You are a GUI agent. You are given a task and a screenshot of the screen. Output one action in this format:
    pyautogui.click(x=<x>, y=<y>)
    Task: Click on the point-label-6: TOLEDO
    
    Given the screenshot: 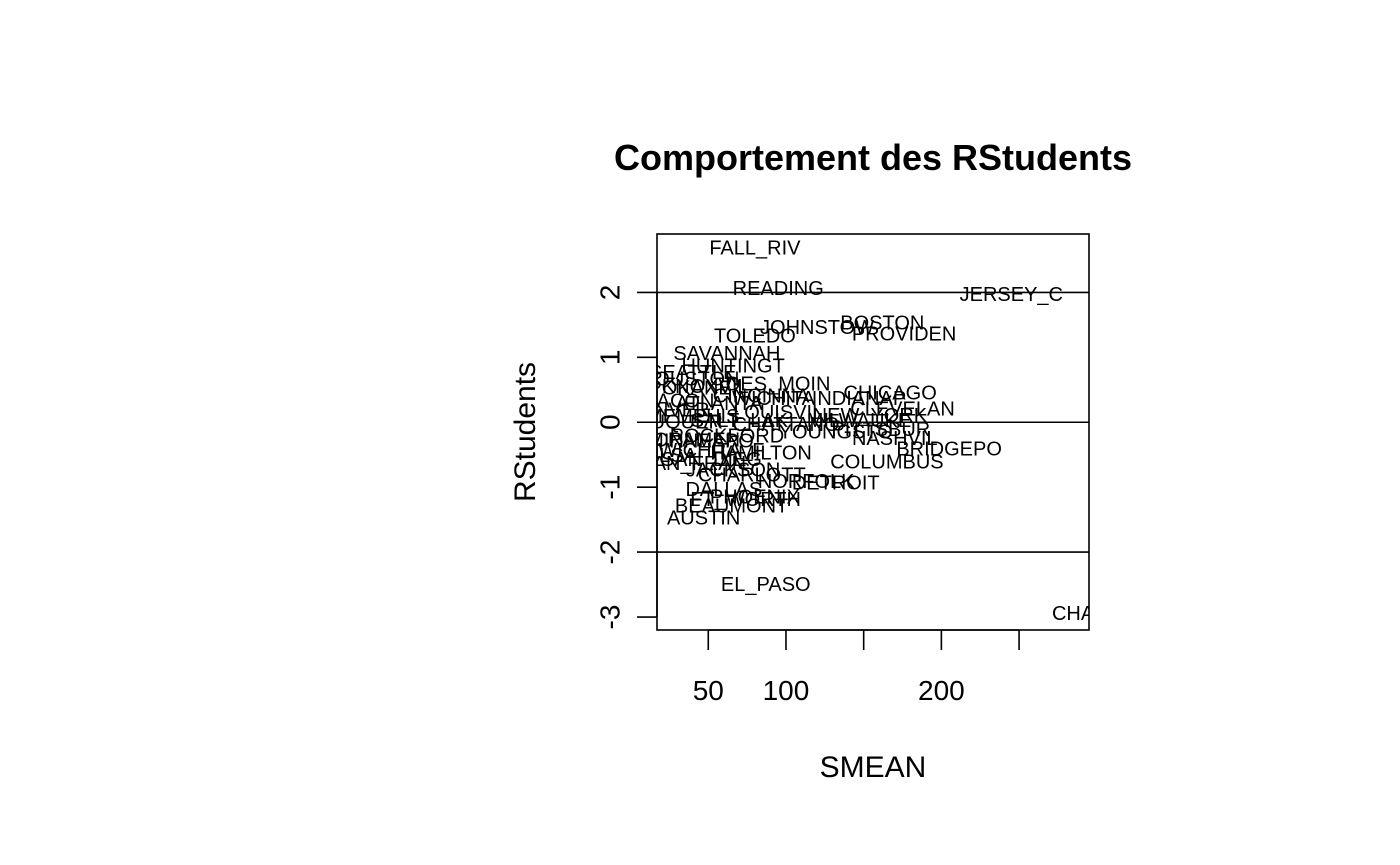 What is the action you would take?
    pyautogui.click(x=755, y=337)
    